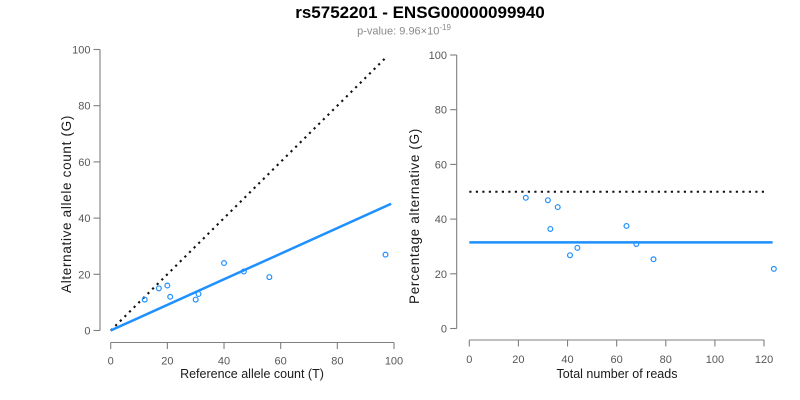 Image resolution: width=800 pixels, height=400 pixels. What do you see at coordinates (398, 31) in the screenshot?
I see `p-value-text: p-value: 9.96×10` at bounding box center [398, 31].